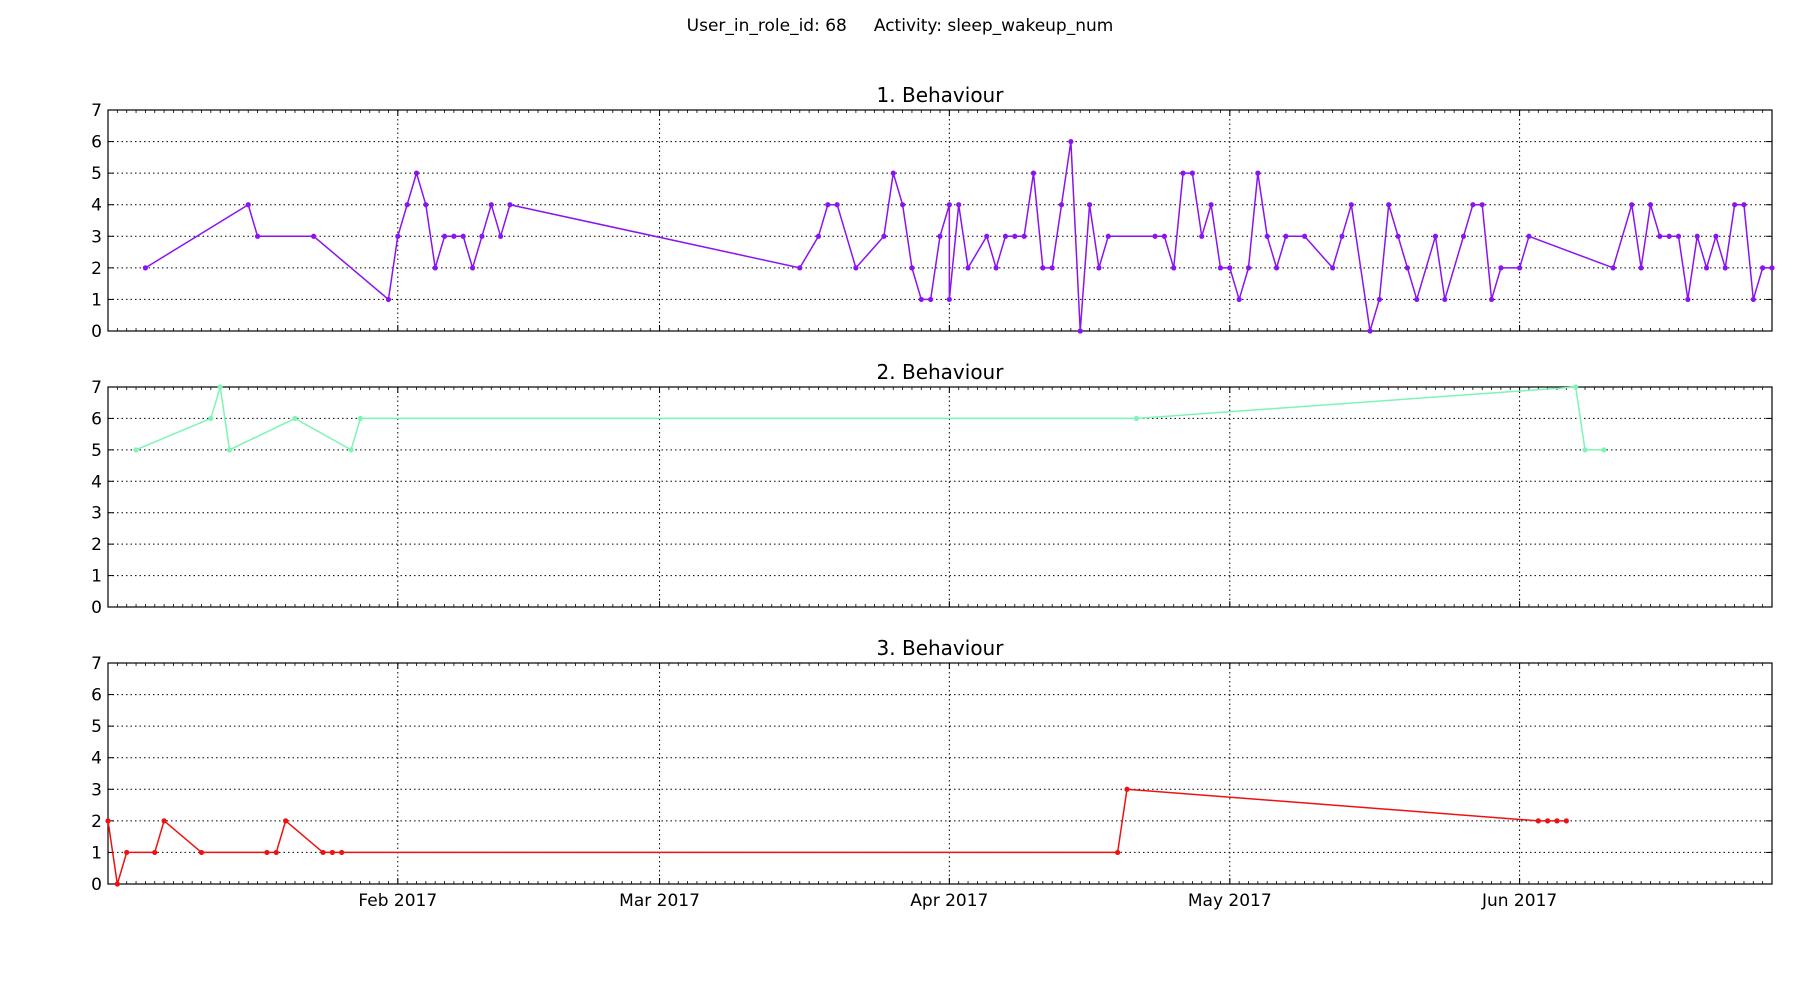 This screenshot has height=1000, width=1800. Describe the element at coordinates (941, 648) in the screenshot. I see `subplot-title: 3. Behaviour` at that location.